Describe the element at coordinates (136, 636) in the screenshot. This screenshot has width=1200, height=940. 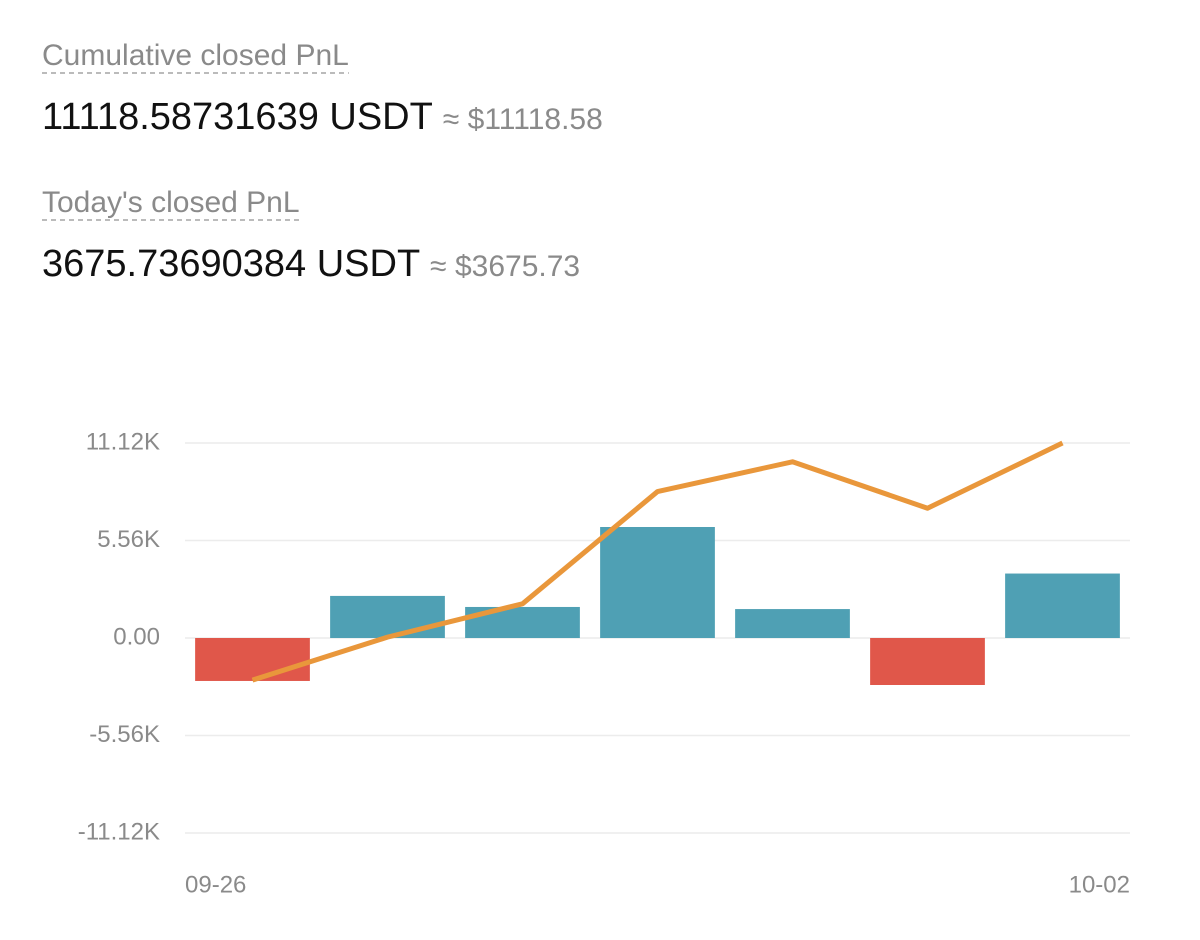
I see `y-tick-label: 0.00` at that location.